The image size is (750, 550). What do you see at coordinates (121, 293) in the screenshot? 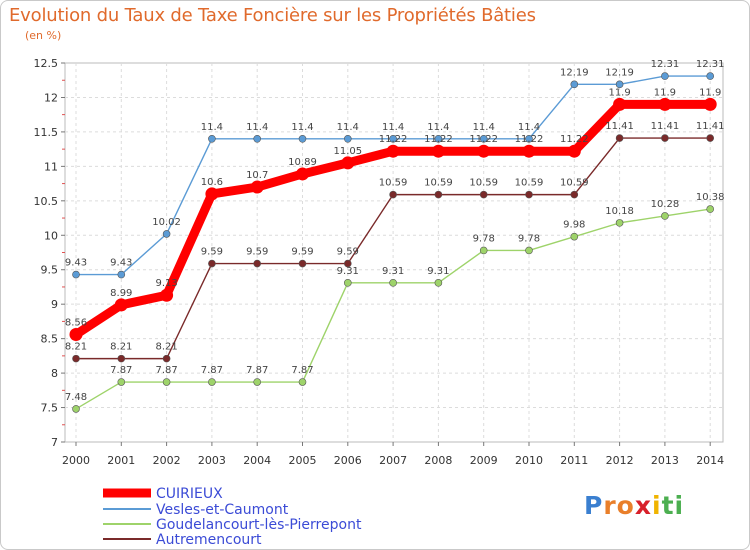
I see `data-label: 8.99` at bounding box center [121, 293].